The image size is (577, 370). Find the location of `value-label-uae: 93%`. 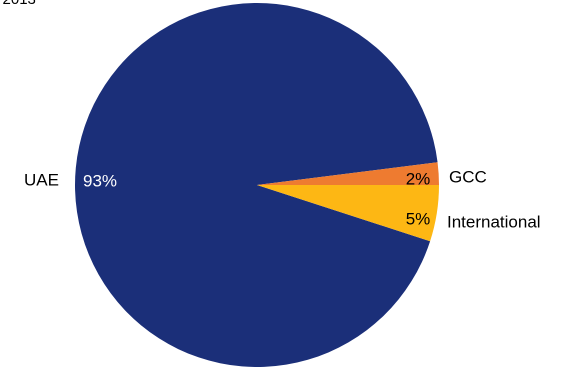

value-label-uae: 93% is located at coordinates (100, 180).